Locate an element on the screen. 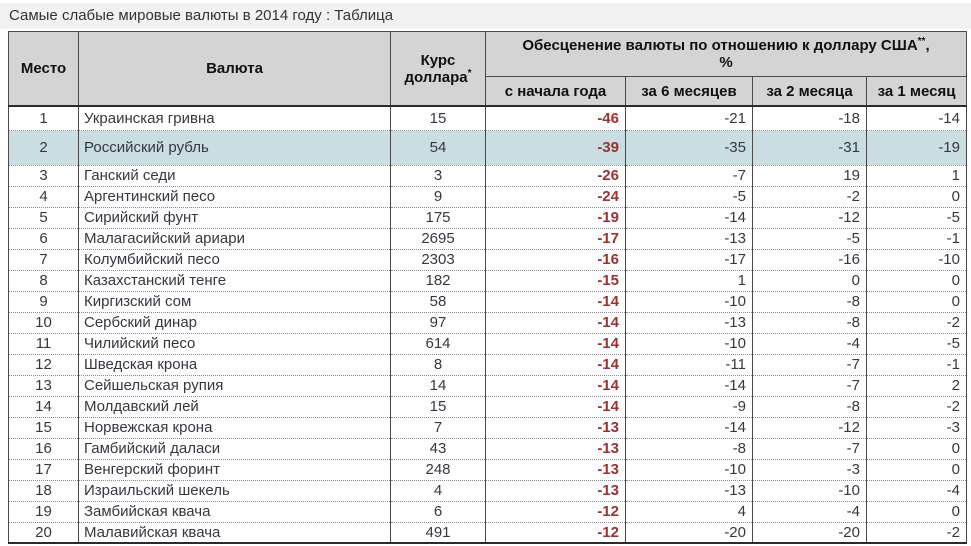 This screenshot has width=971, height=546. m6-cell: -35 is located at coordinates (689, 148).